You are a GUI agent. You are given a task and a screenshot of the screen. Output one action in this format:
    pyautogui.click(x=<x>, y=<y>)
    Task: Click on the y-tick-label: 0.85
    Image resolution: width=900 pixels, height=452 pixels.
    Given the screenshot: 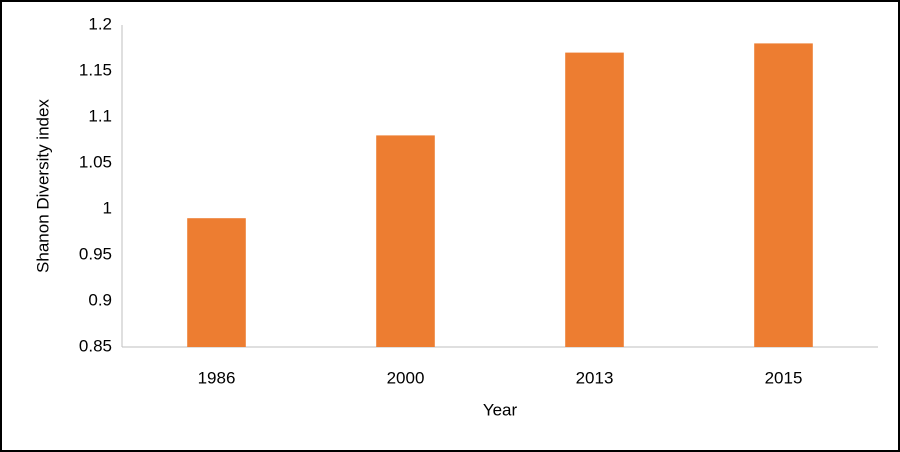 What is the action you would take?
    pyautogui.click(x=95, y=345)
    